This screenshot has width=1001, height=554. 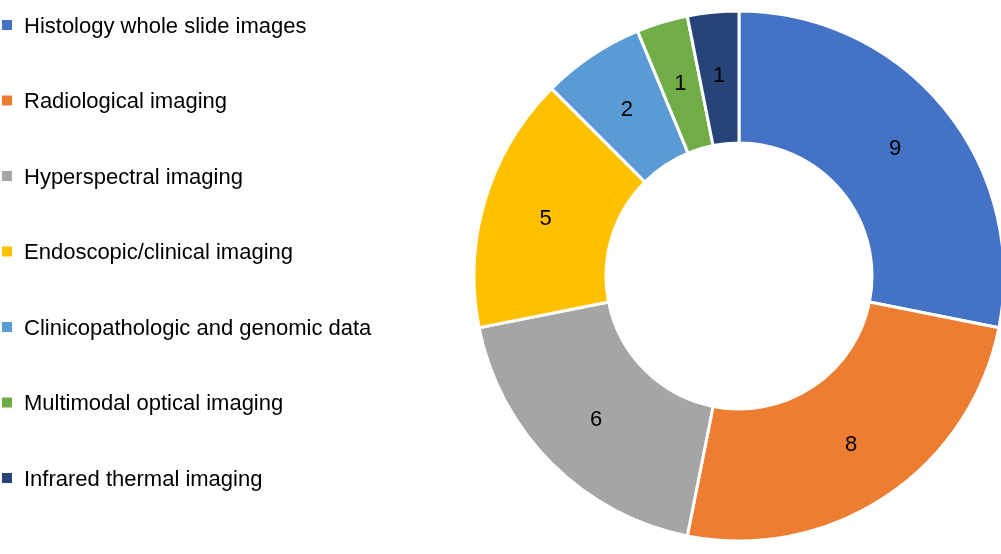 What do you see at coordinates (165, 25) in the screenshot?
I see `legend-label: Histology whole slide images` at bounding box center [165, 25].